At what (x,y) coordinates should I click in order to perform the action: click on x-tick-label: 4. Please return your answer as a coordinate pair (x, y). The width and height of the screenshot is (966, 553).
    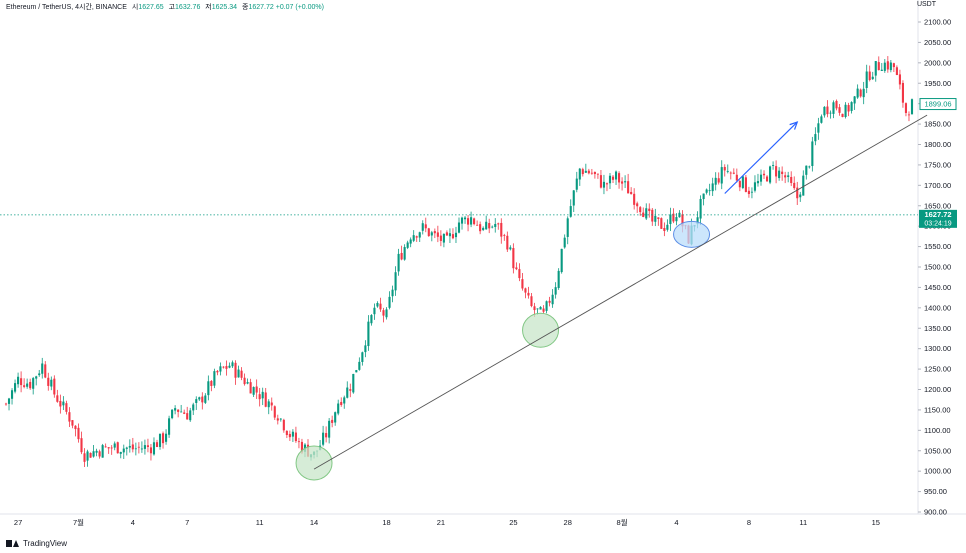
    Looking at the image, I should click on (133, 522).